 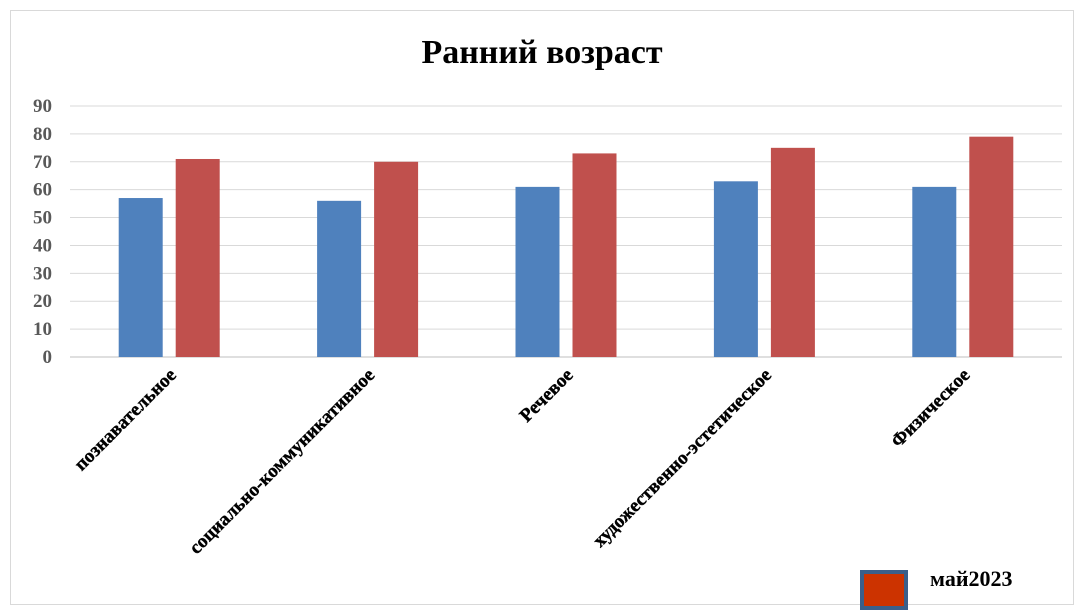 What do you see at coordinates (48, 357) in the screenshot?
I see `y-tick-label: 0` at bounding box center [48, 357].